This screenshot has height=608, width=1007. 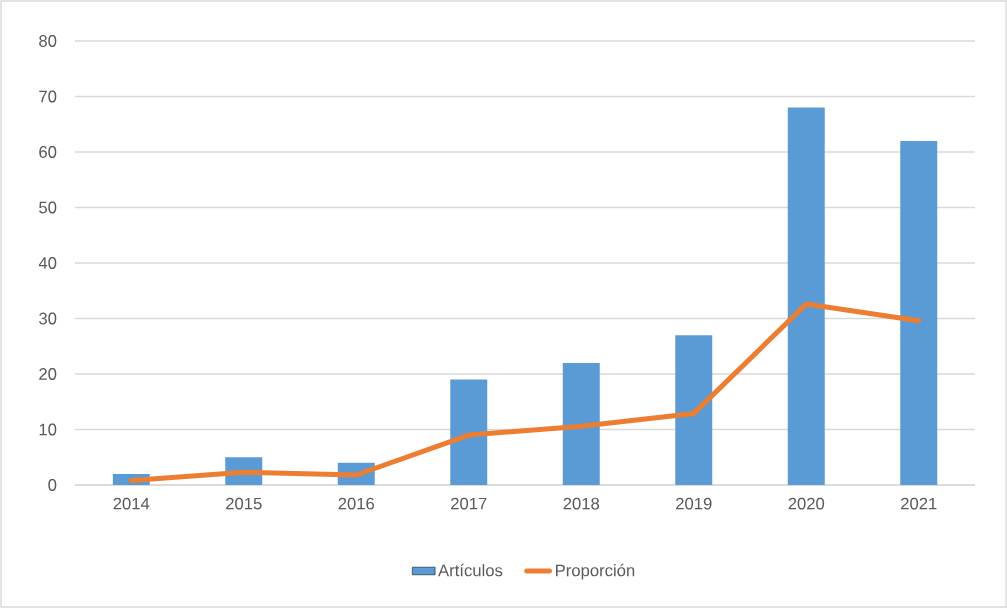 I want to click on x-tick-label: 2018, so click(x=581, y=503).